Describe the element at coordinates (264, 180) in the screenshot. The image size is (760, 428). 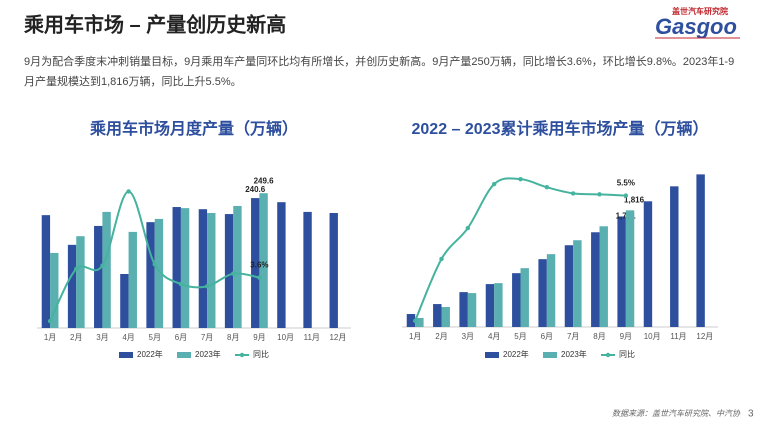
I see `data-label: 249.6` at that location.